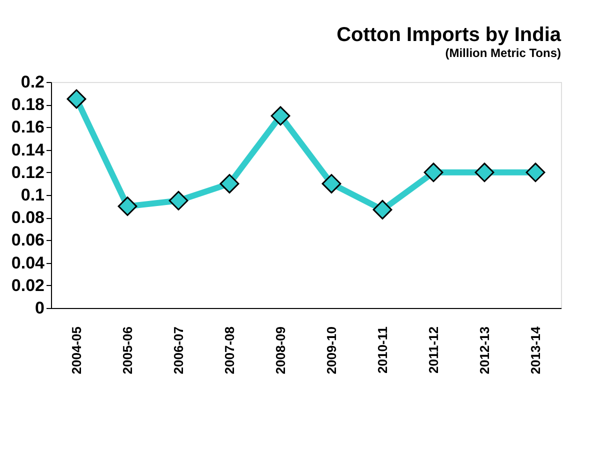  What do you see at coordinates (503, 53) in the screenshot?
I see `chart-subtitle: (Million Metric Tons)` at bounding box center [503, 53].